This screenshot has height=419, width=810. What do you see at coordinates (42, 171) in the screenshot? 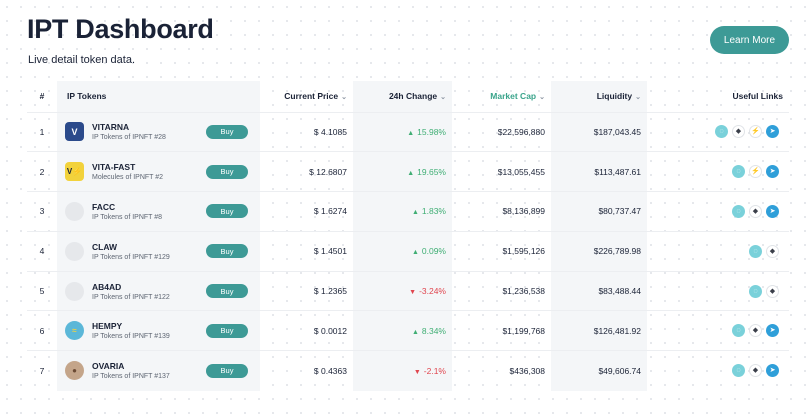
I see `row-number: 2` at bounding box center [42, 171].